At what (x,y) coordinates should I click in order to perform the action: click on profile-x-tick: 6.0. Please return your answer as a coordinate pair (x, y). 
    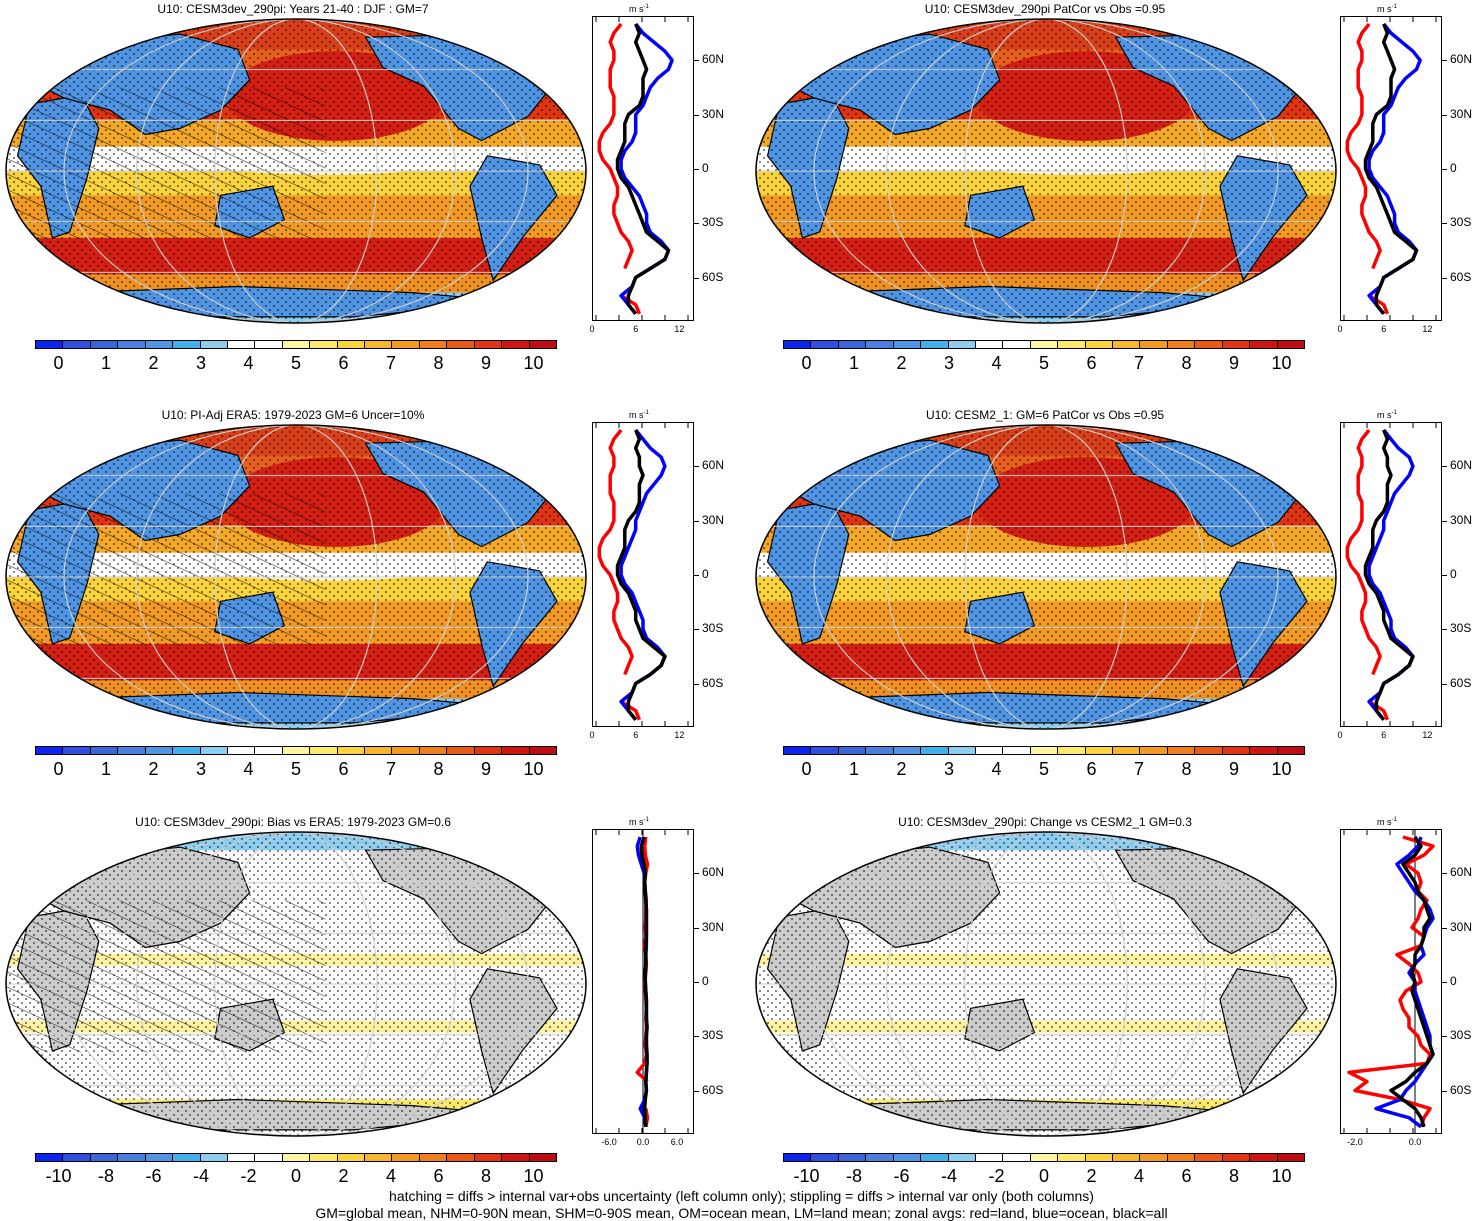
    Looking at the image, I should click on (677, 1142).